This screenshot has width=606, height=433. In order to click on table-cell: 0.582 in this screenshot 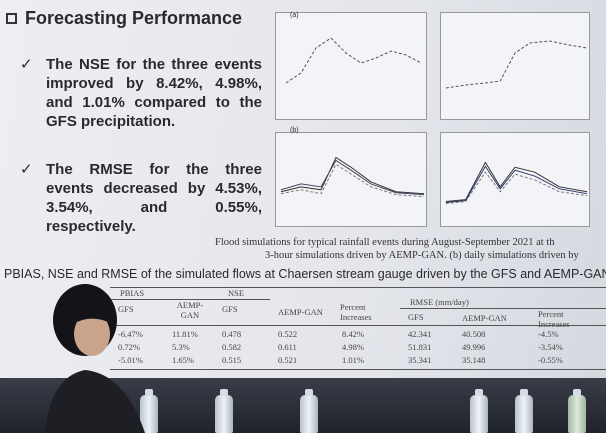, I will do `click(232, 347)`.